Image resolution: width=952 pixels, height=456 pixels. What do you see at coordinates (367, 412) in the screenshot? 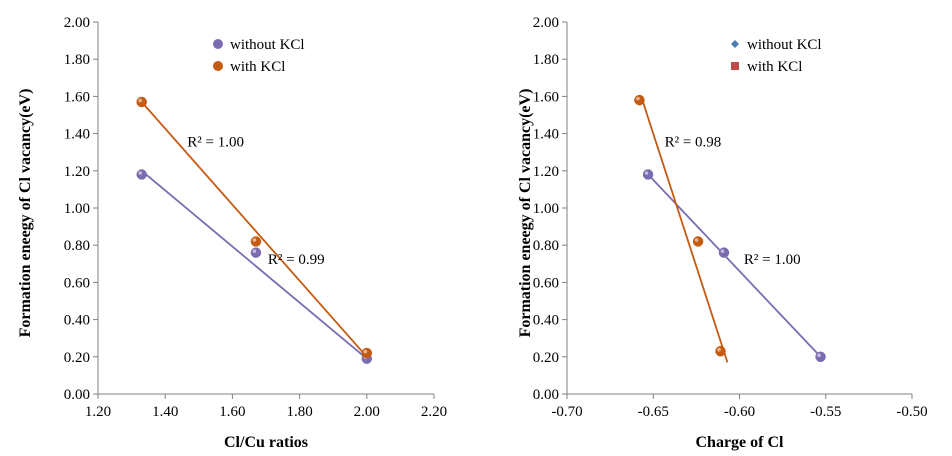
I see `x-tick-label: 2.00` at bounding box center [367, 412].